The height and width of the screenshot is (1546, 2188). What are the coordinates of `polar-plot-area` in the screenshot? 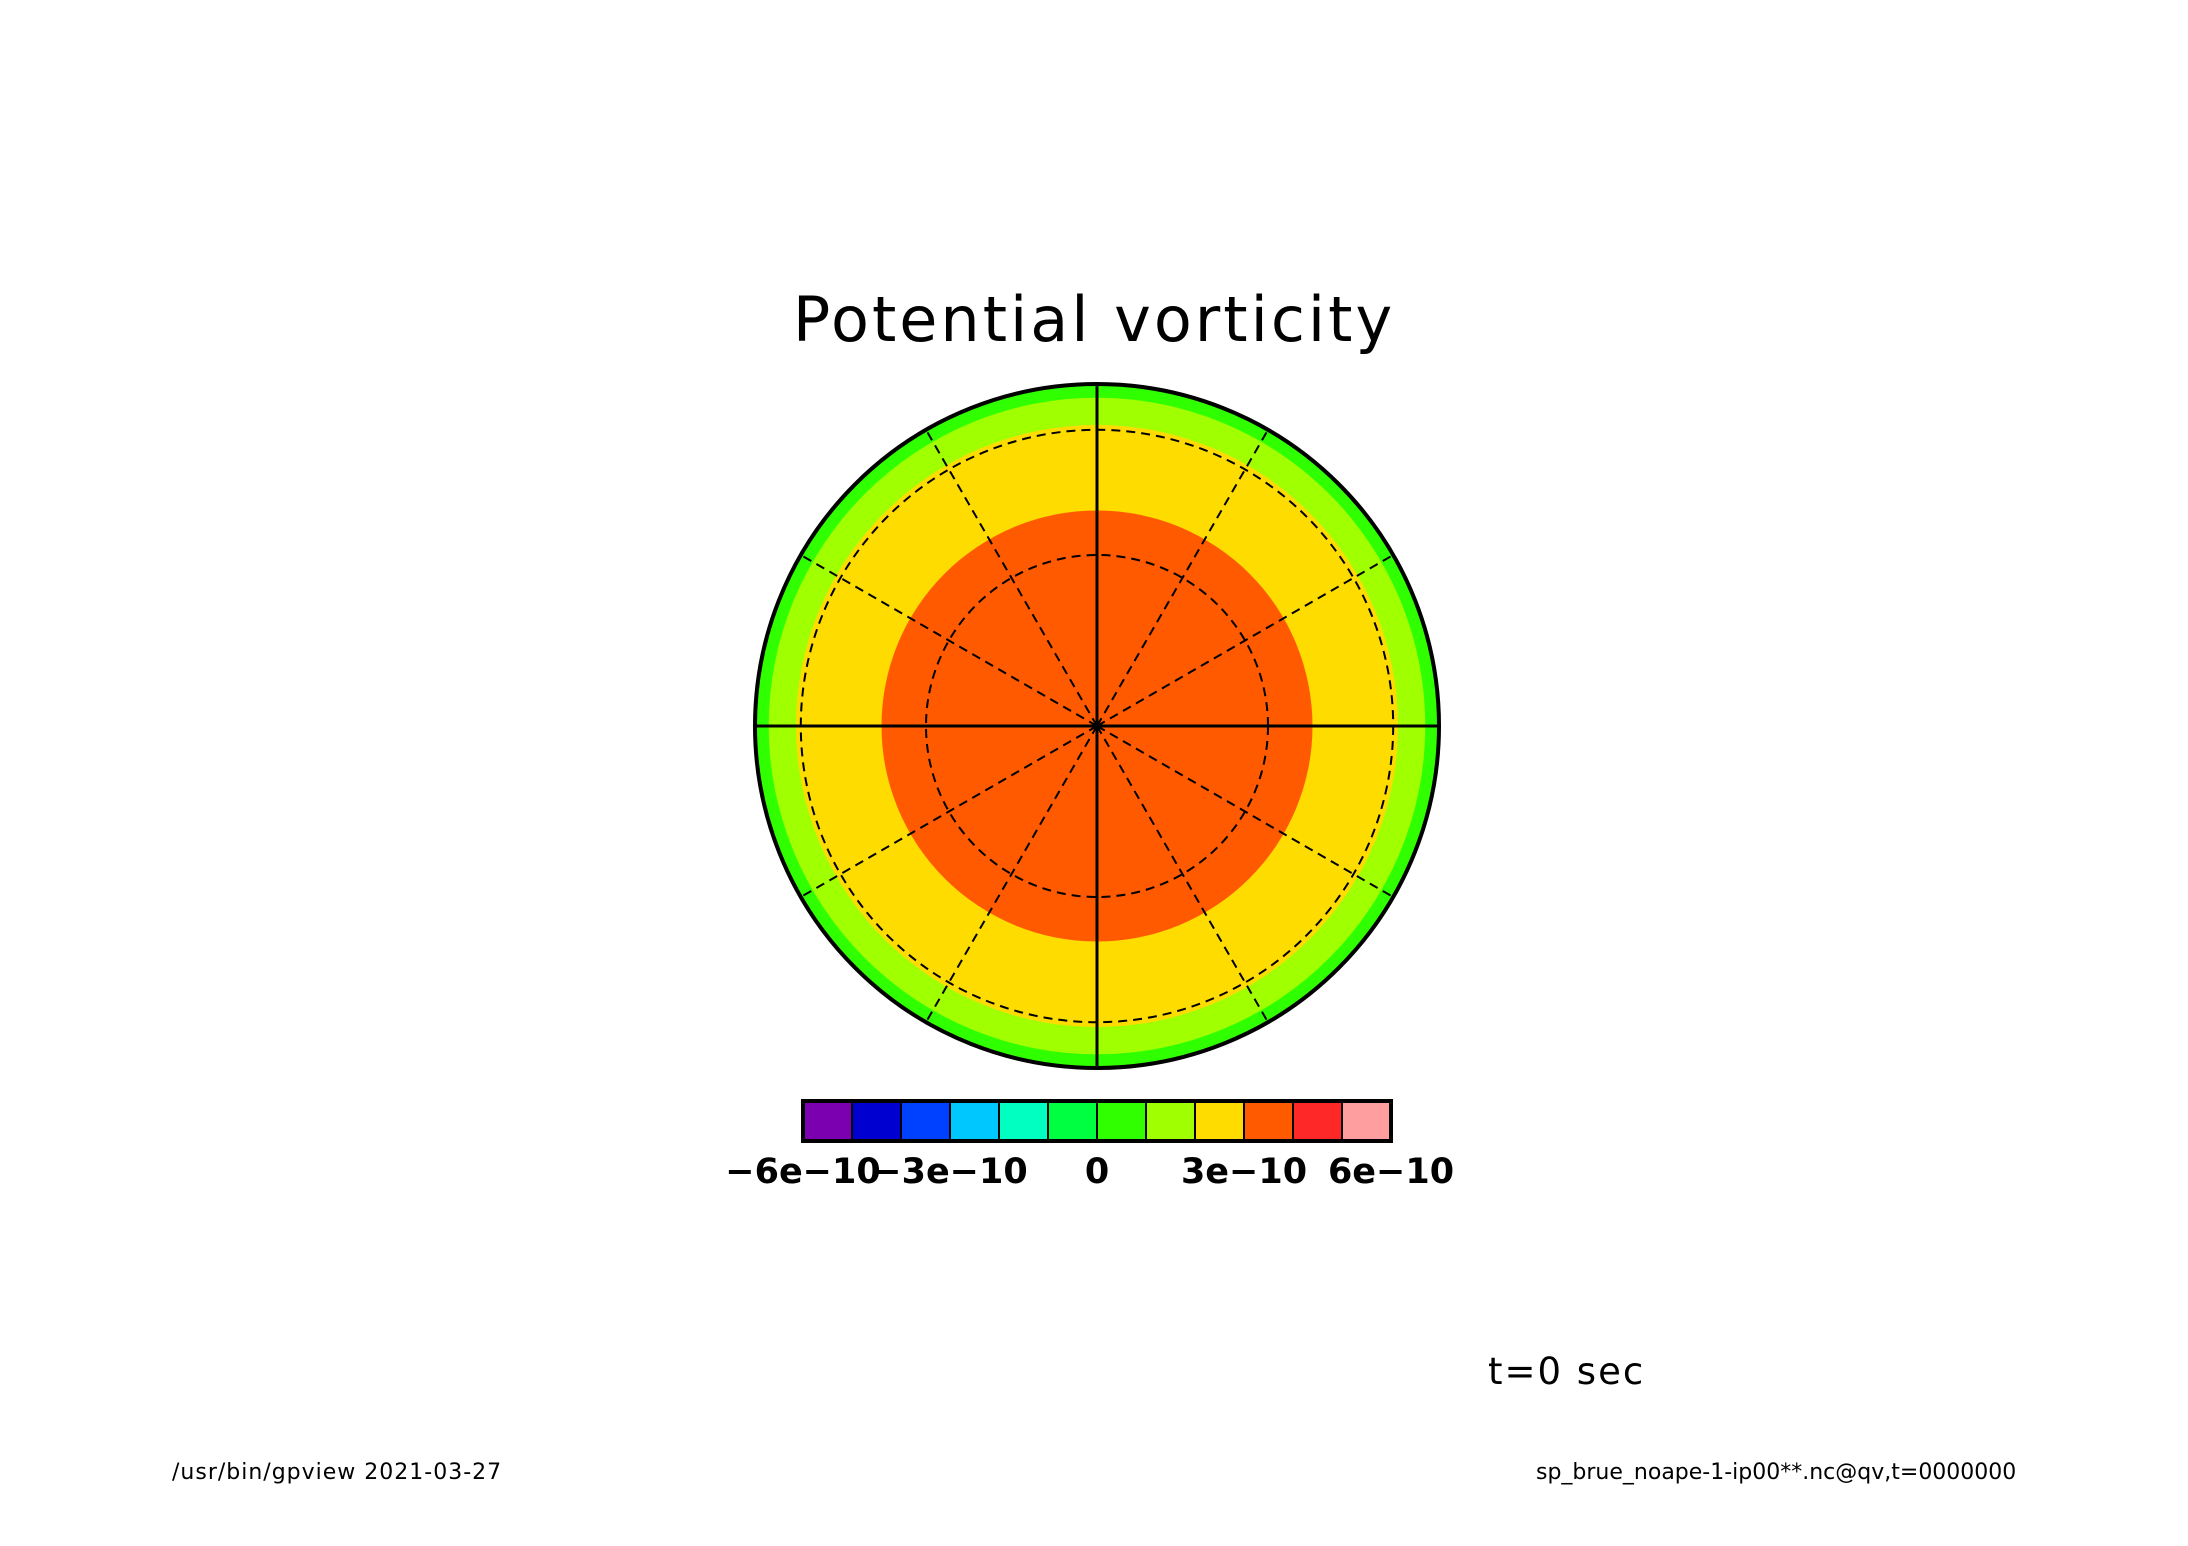 It's located at (1097, 726).